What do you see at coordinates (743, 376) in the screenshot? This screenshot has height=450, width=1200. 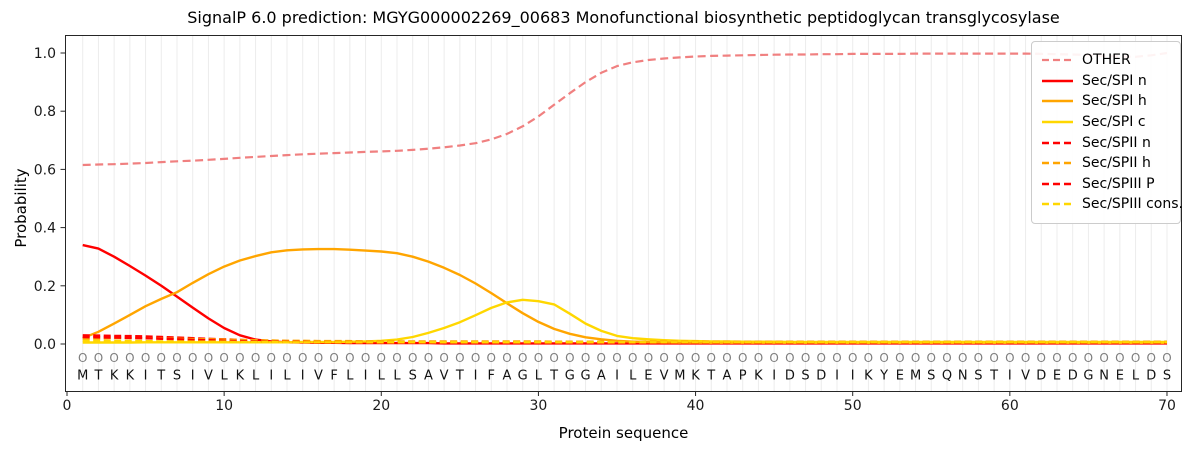 I see `residue-letter: P` at bounding box center [743, 376].